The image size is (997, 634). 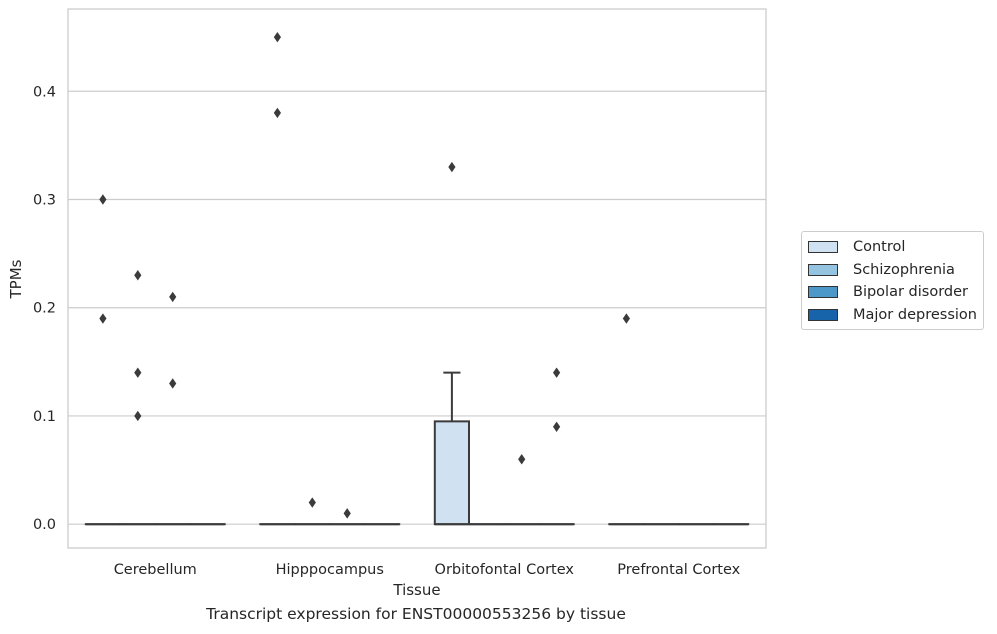 What do you see at coordinates (678, 570) in the screenshot?
I see `x-tick-label-prefrontal-cortex: Prefrontal Cortex` at bounding box center [678, 570].